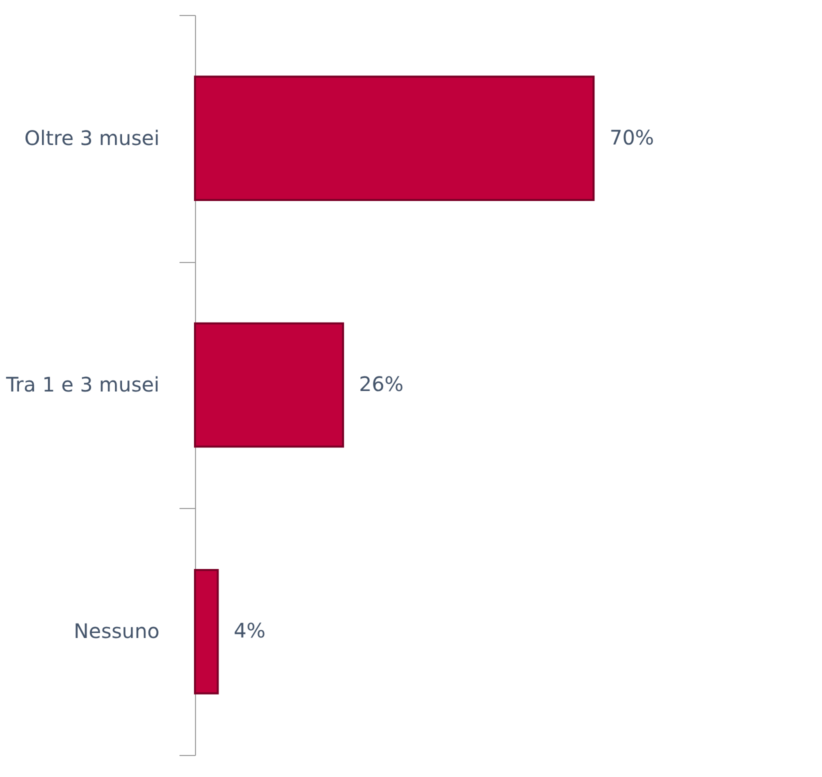 Image resolution: width=822 pixels, height=777 pixels. What do you see at coordinates (250, 630) in the screenshot?
I see `data-label: 4%` at bounding box center [250, 630].